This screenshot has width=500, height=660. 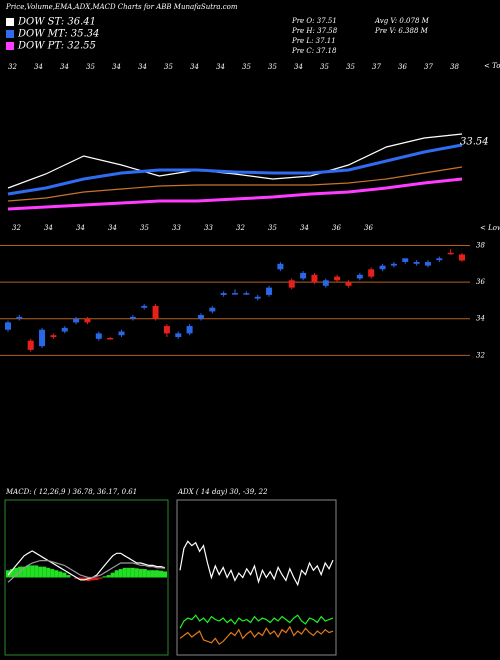 What do you see at coordinates (208, 228) in the screenshot?
I see `low-label: 33` at bounding box center [208, 228].